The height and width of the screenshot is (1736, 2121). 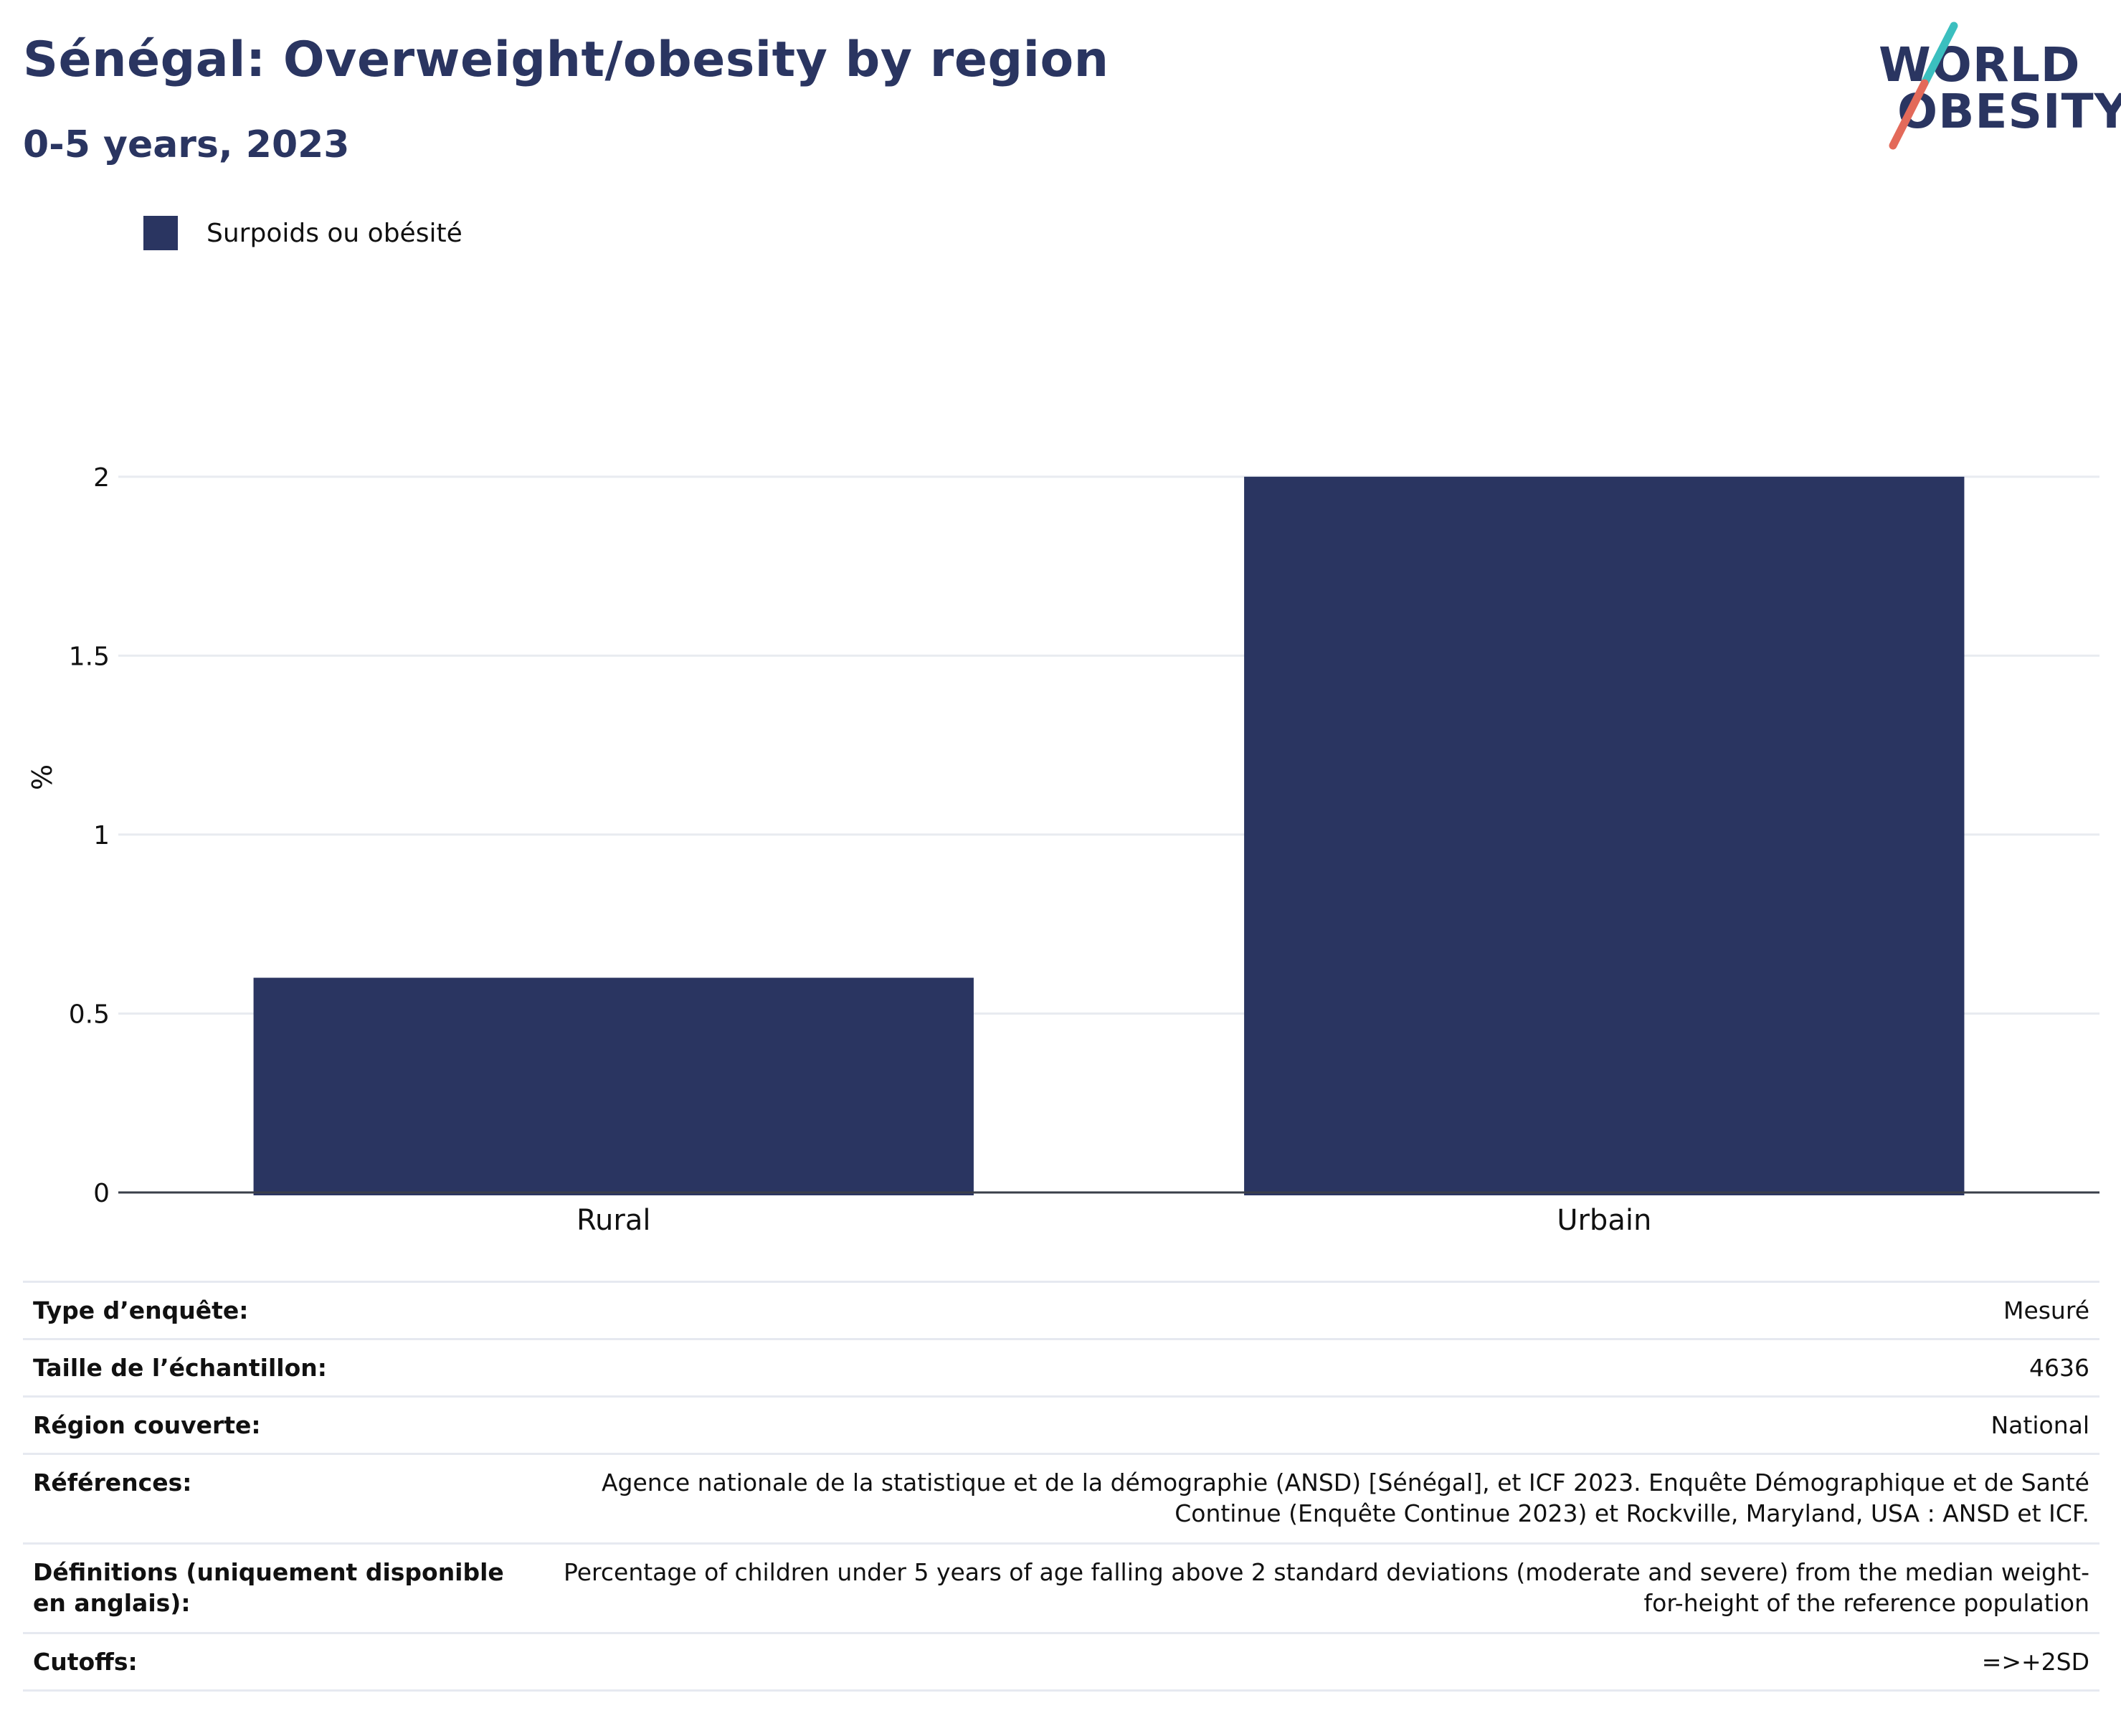 What do you see at coordinates (566, 60) in the screenshot?
I see `chart-title: Sénégal: Overweight/obesity by region` at bounding box center [566, 60].